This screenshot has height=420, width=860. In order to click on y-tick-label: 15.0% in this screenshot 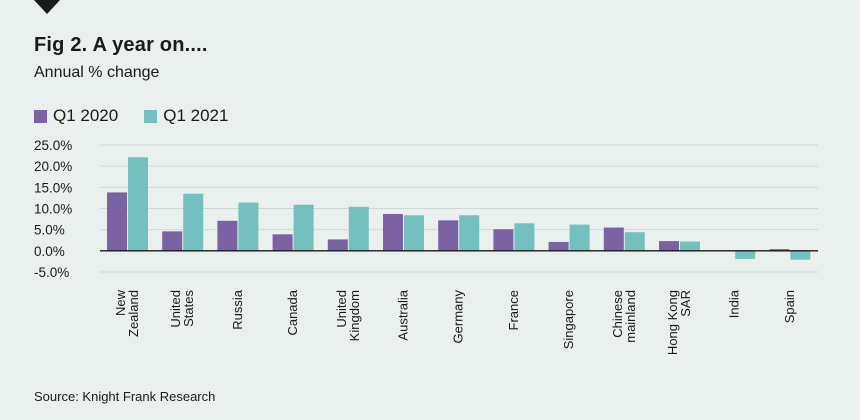, I will do `click(53, 187)`.